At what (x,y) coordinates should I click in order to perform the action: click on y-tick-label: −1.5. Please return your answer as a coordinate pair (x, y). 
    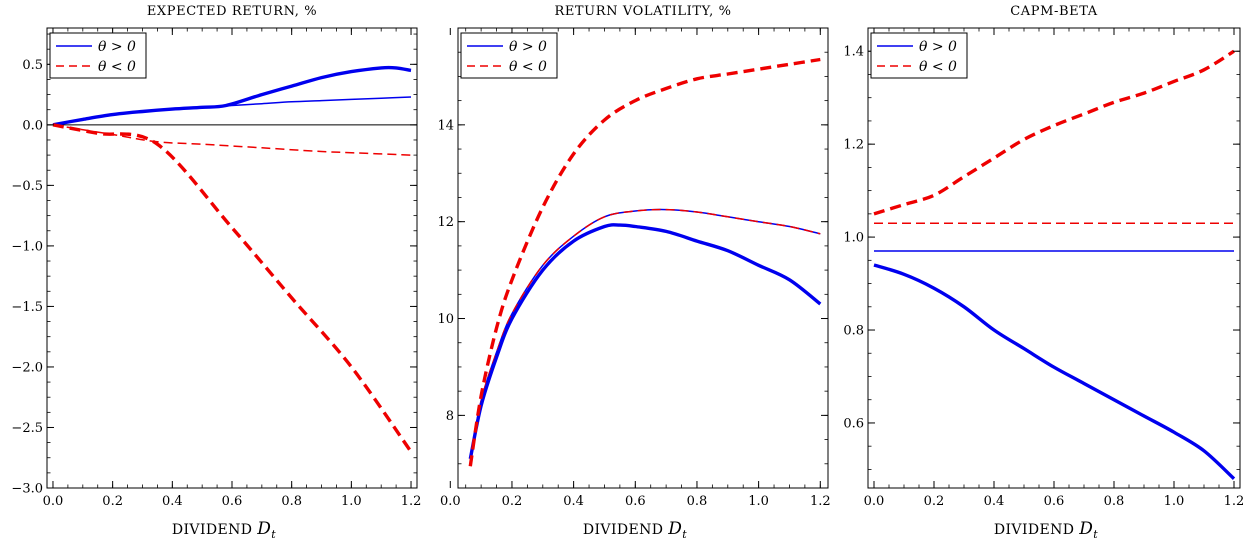
    Looking at the image, I should click on (27, 307).